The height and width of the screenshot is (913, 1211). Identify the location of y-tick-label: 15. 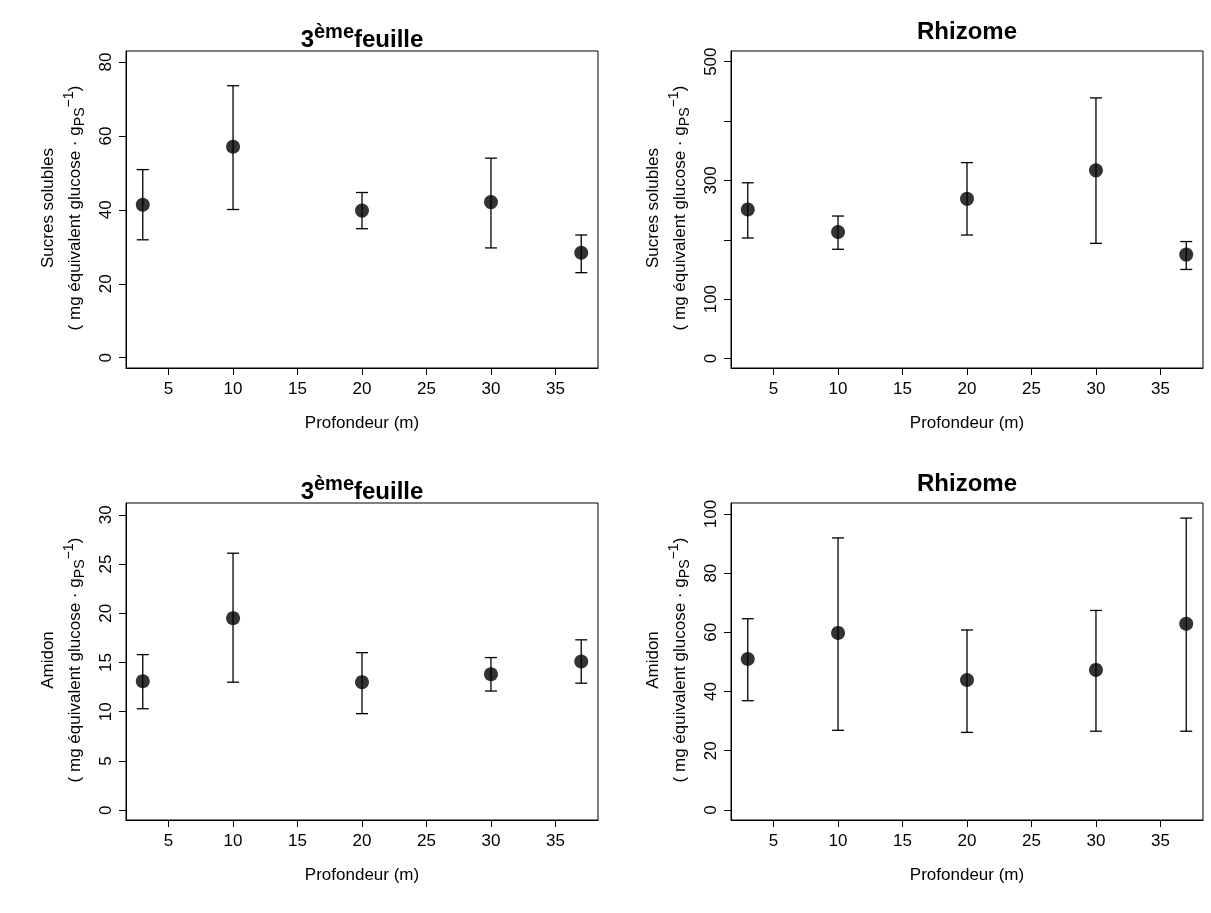
(105, 662).